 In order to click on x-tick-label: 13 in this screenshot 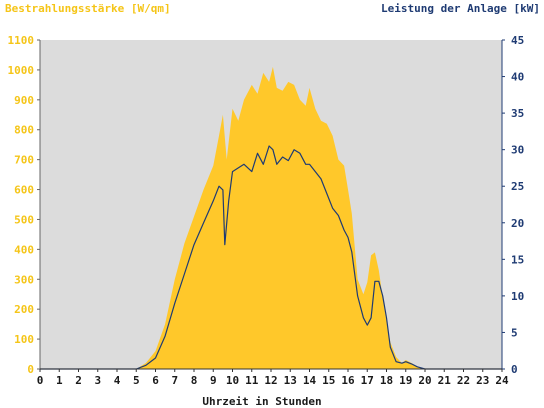, I will do `click(290, 380)`.